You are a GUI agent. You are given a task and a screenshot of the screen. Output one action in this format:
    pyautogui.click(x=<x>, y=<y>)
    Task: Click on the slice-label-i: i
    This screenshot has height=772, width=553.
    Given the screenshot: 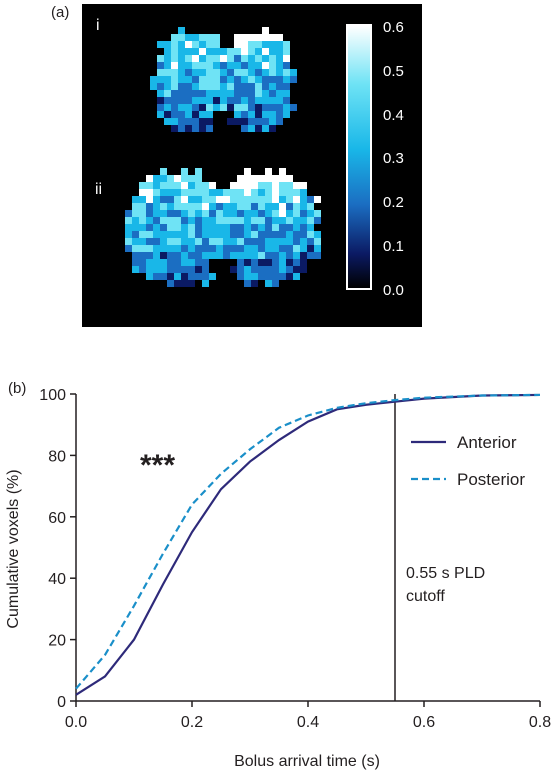 What is the action you would take?
    pyautogui.click(x=98, y=25)
    